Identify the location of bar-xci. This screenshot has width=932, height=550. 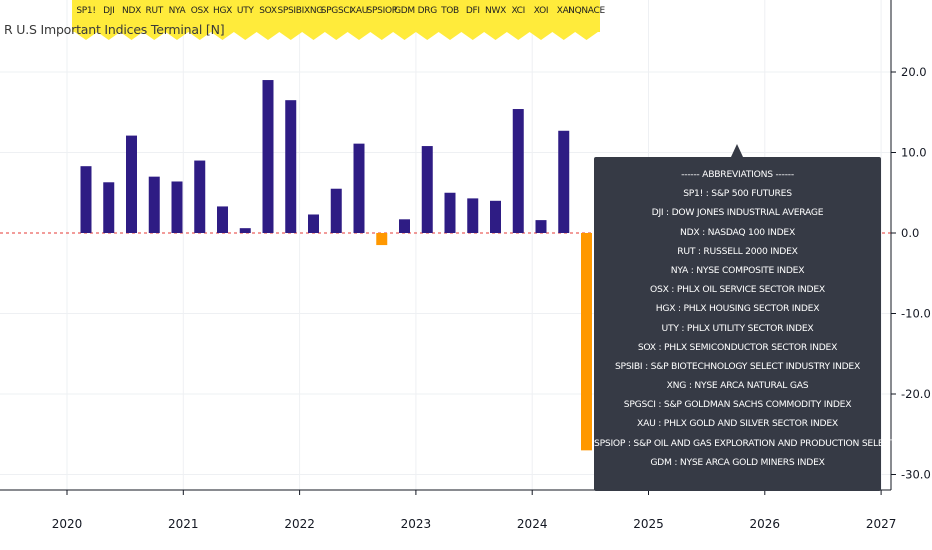
(518, 171).